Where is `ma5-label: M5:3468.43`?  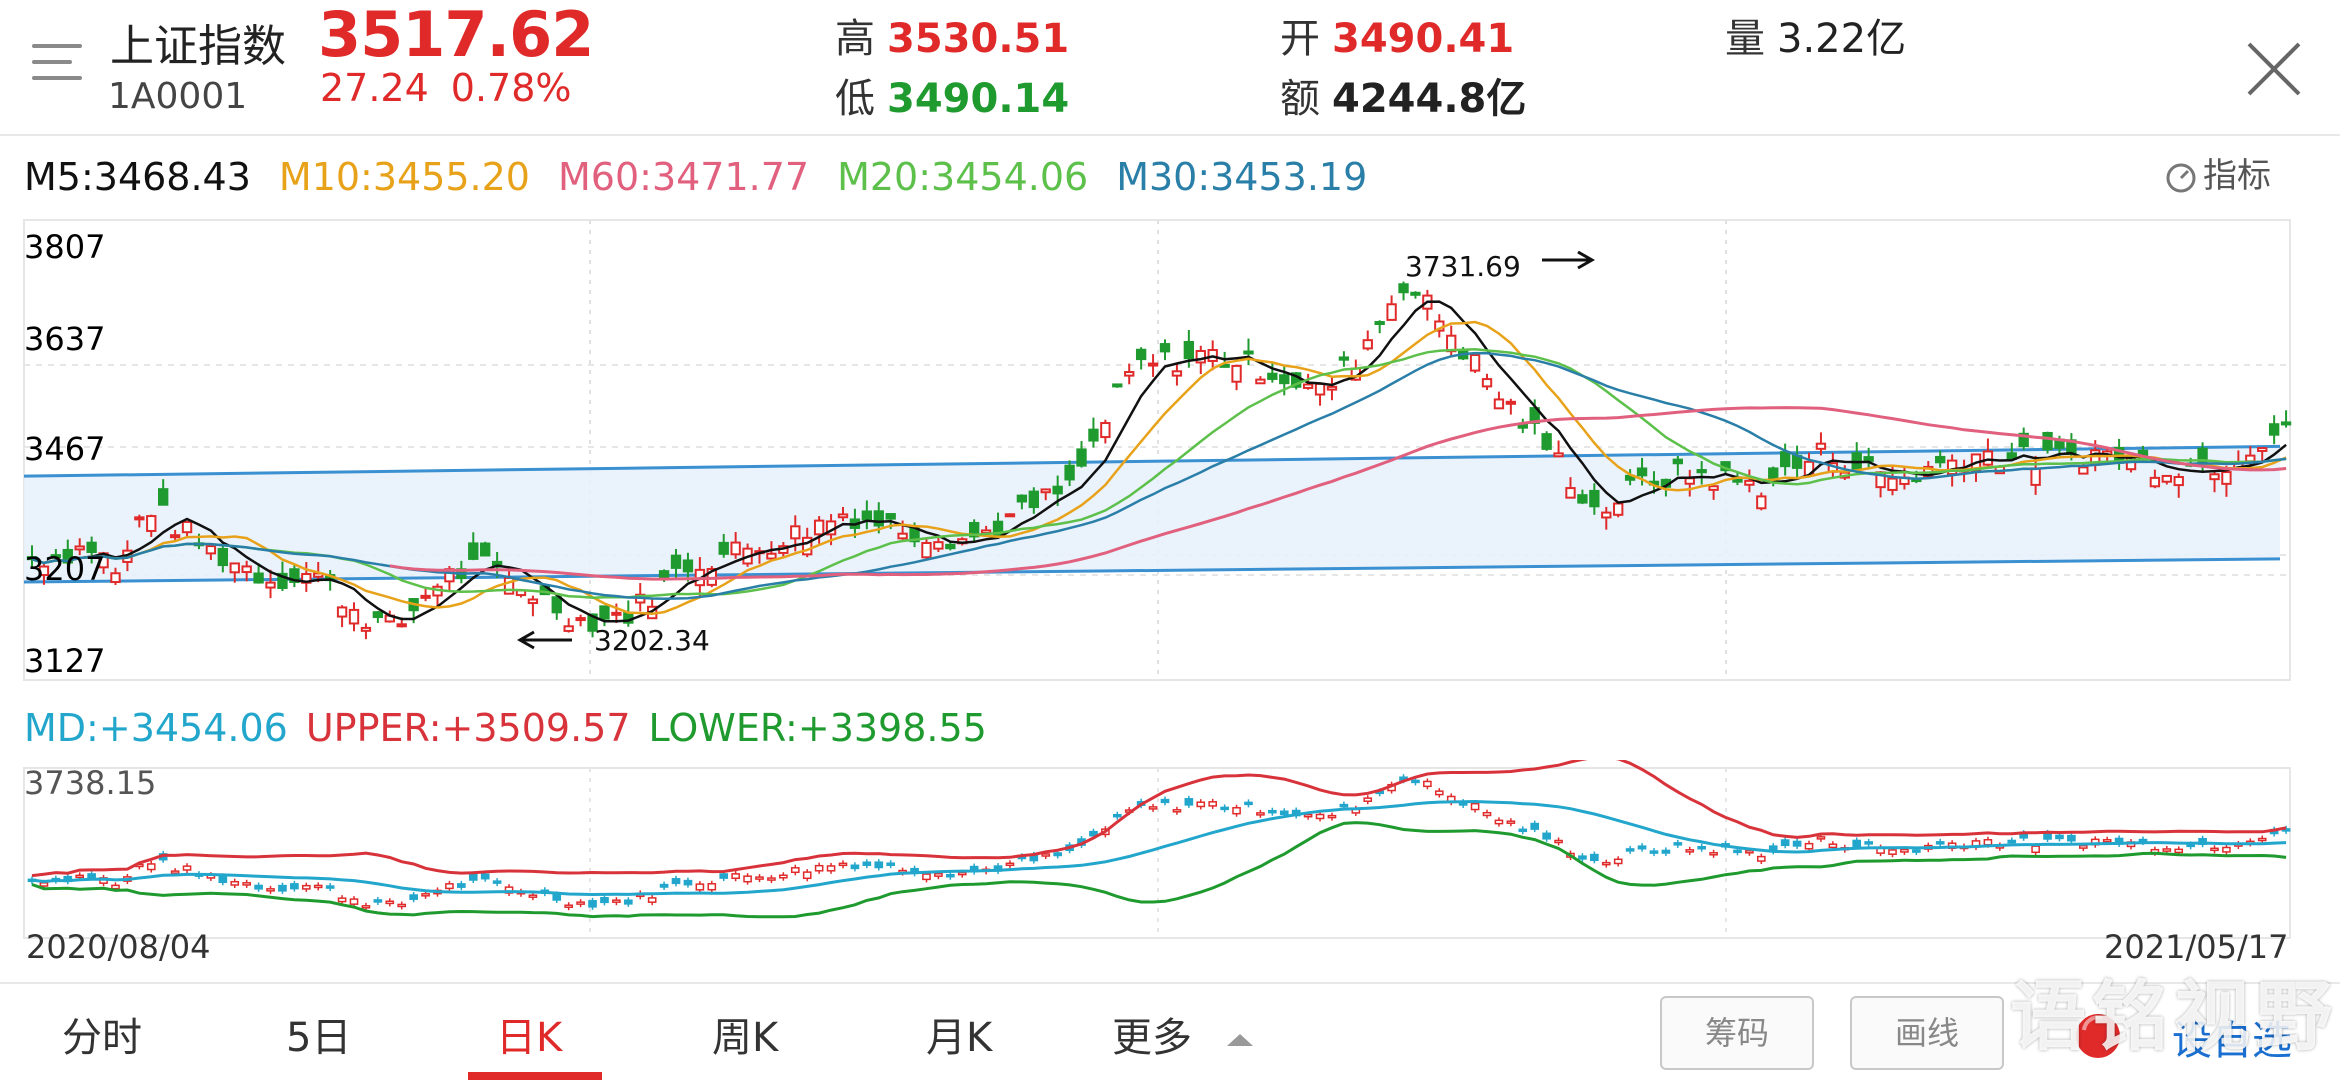 ma5-label: M5:3468.43 is located at coordinates (137, 177).